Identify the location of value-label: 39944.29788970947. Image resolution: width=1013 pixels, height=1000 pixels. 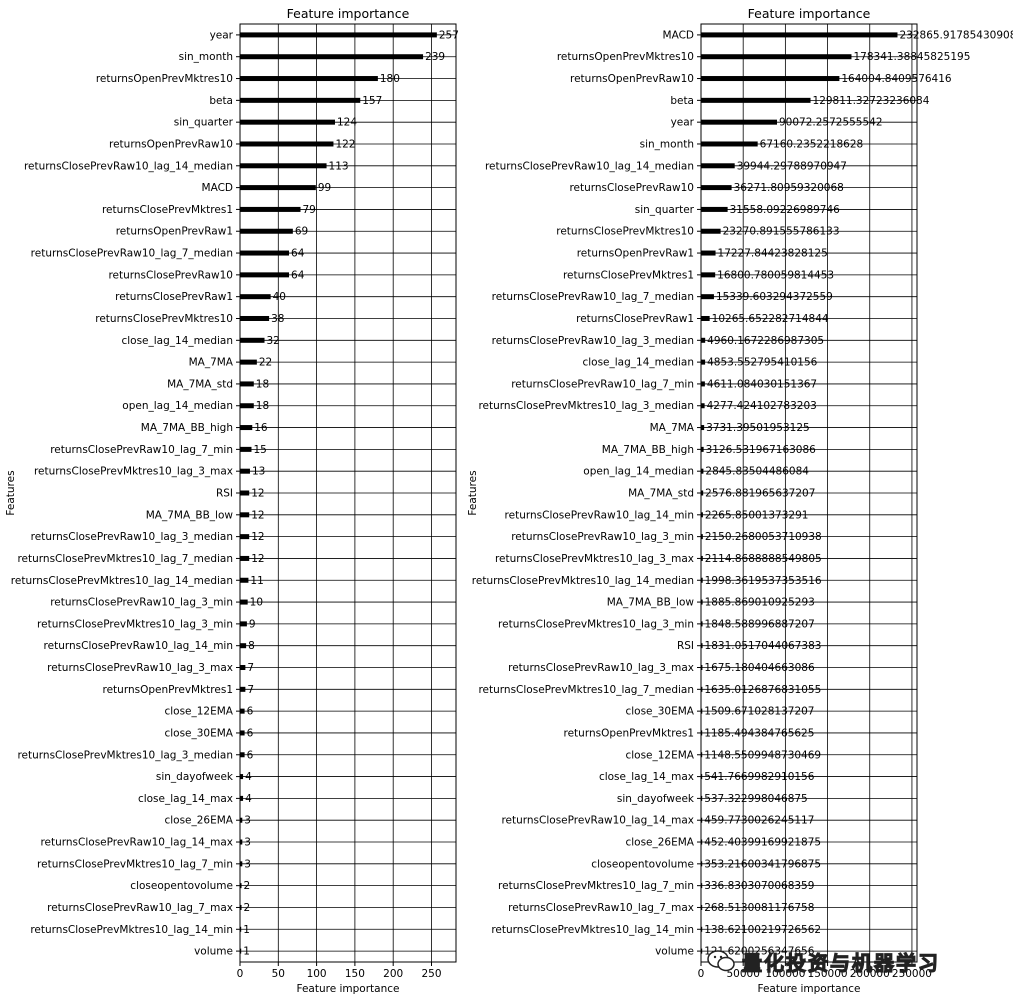
(792, 166).